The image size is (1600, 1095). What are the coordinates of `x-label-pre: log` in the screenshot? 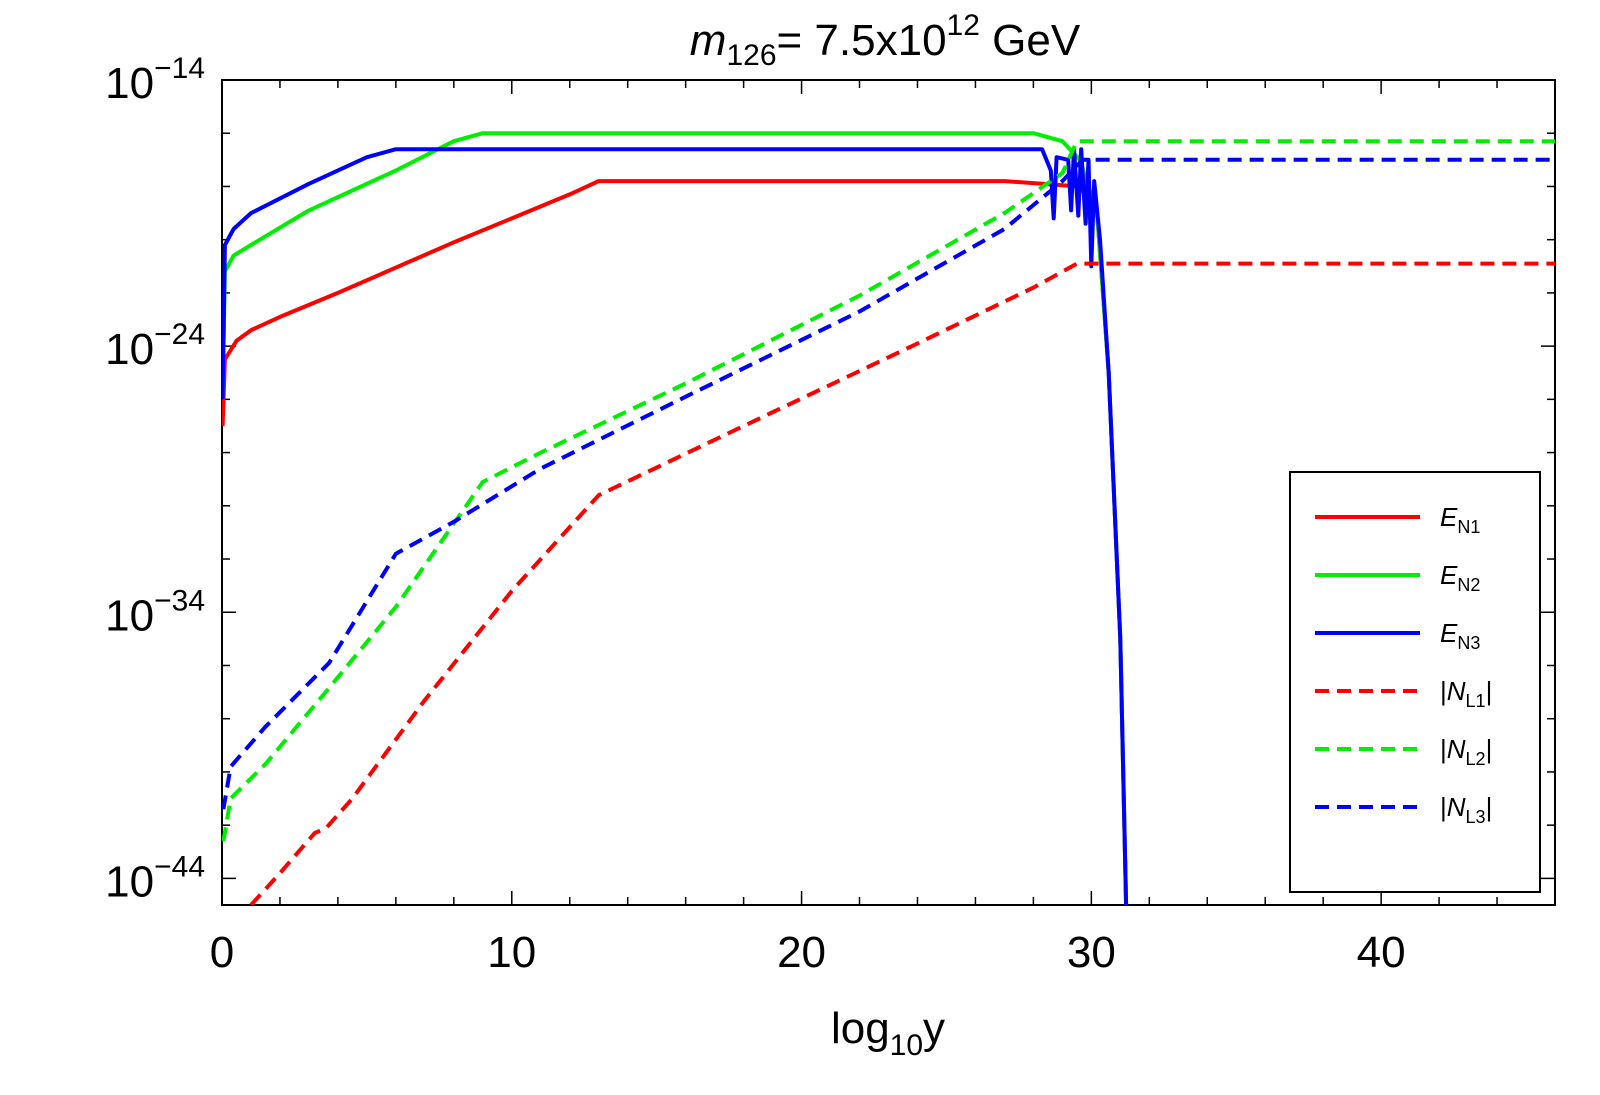 It's located at (860, 1028).